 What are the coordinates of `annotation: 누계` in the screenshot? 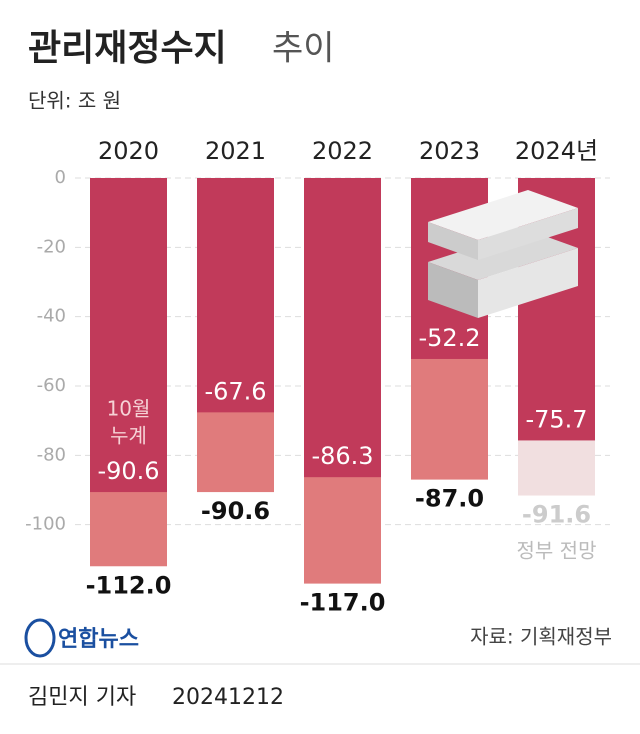 It's located at (128, 436).